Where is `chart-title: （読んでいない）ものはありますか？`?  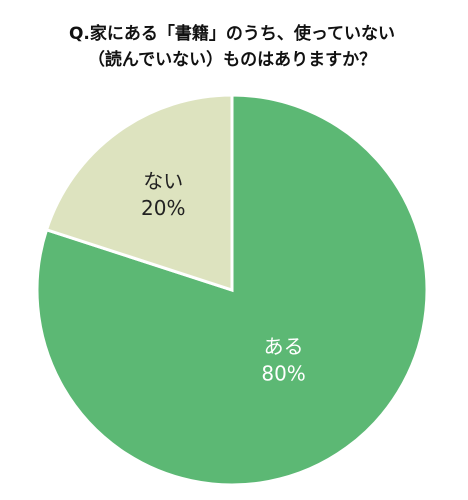
chart-title: （読んでいない）ものはありますか？ is located at coordinates (232, 59).